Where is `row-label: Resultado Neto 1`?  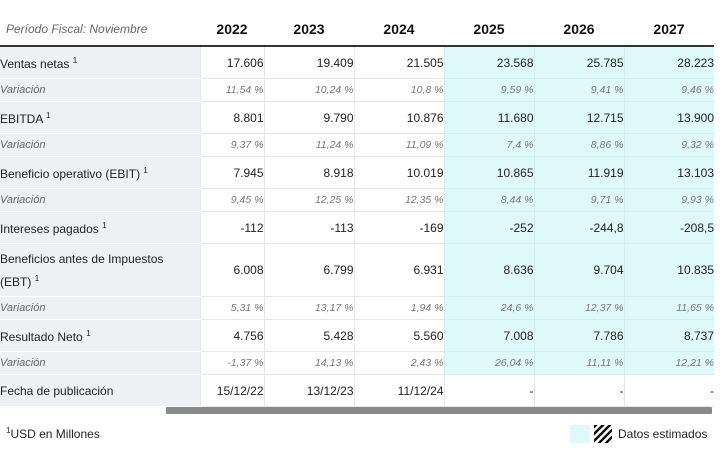 row-label: Resultado Neto 1 is located at coordinates (100, 335).